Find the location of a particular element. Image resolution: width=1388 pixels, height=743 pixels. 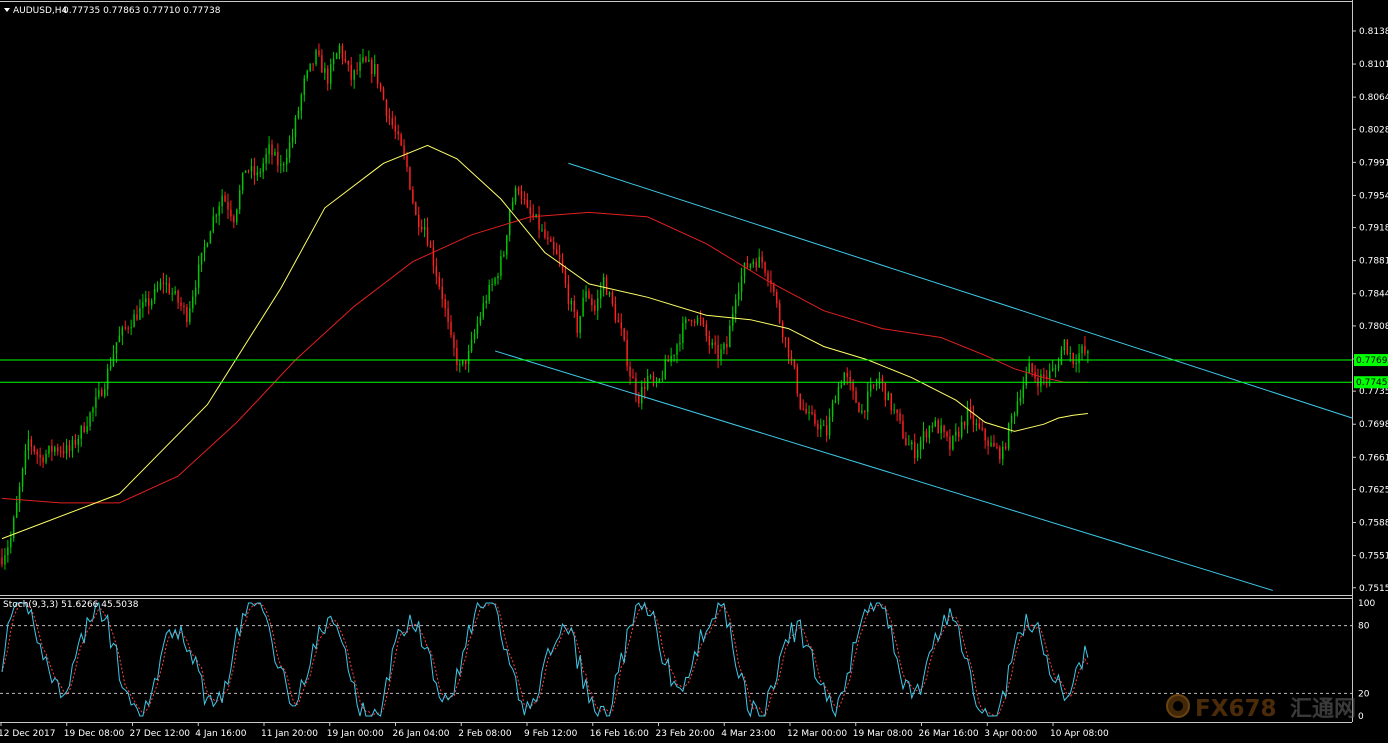

price-marker-label: 0.77698 is located at coordinates (1372, 361).